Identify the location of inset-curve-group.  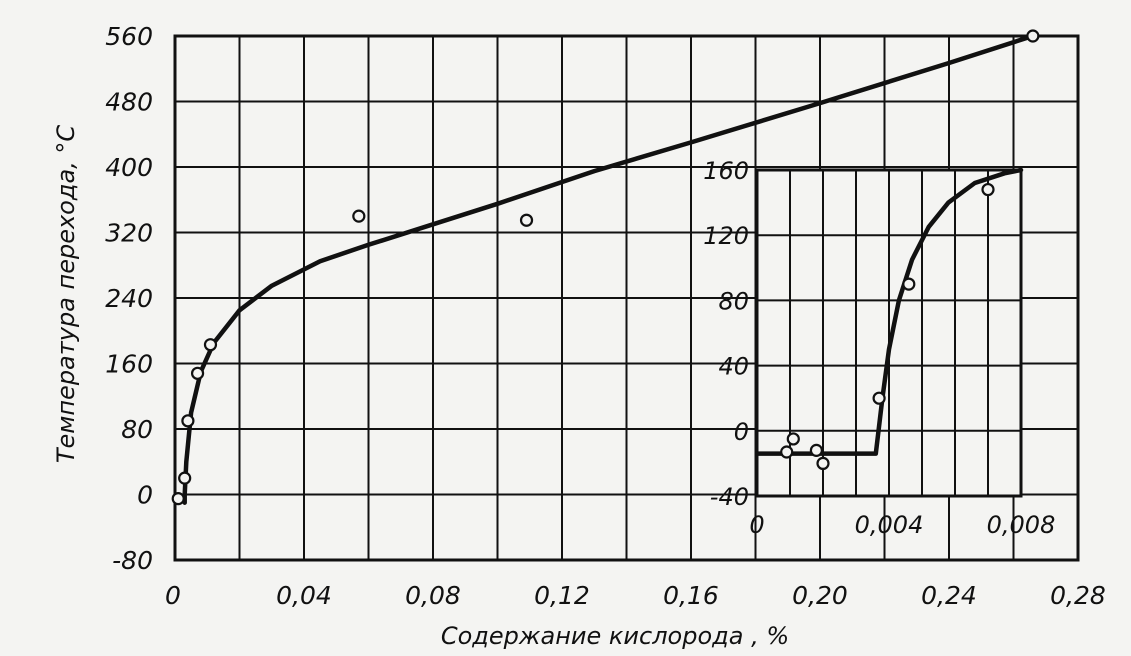
(889, 311).